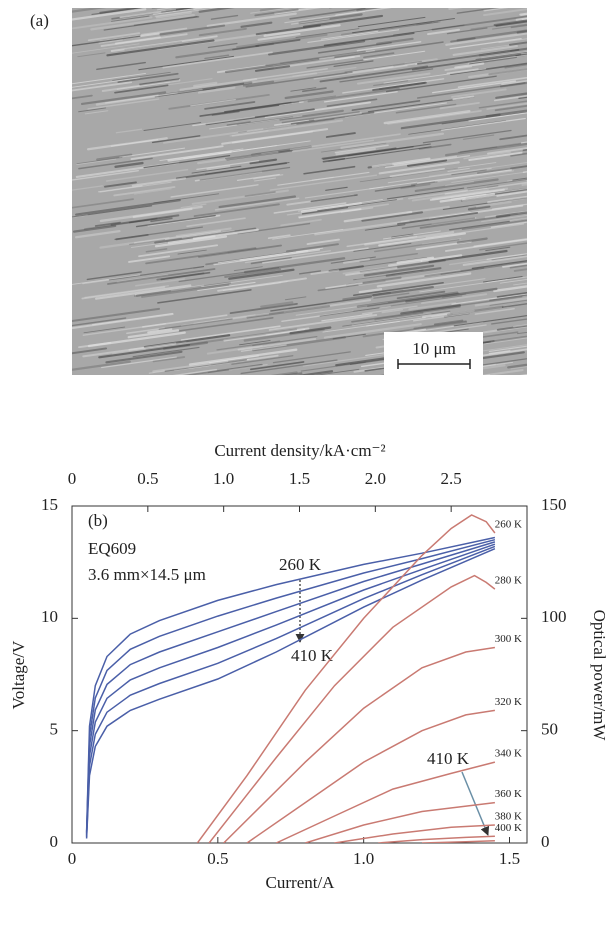 The width and height of the screenshot is (615, 926). What do you see at coordinates (217, 858) in the screenshot?
I see `x-tick-label: 0.5` at bounding box center [217, 858].